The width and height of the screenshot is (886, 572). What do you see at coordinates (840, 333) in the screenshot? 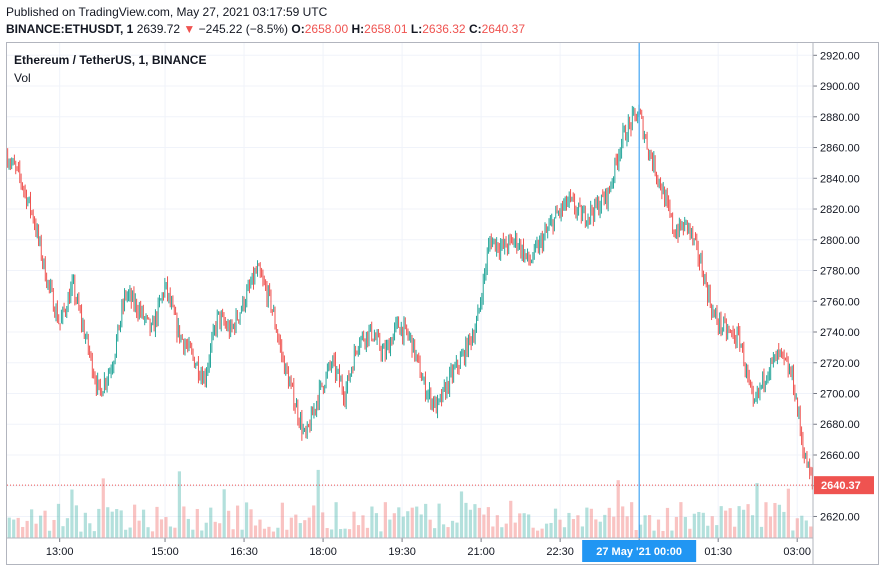
I see `price-tick-label: 2740.00` at bounding box center [840, 333].